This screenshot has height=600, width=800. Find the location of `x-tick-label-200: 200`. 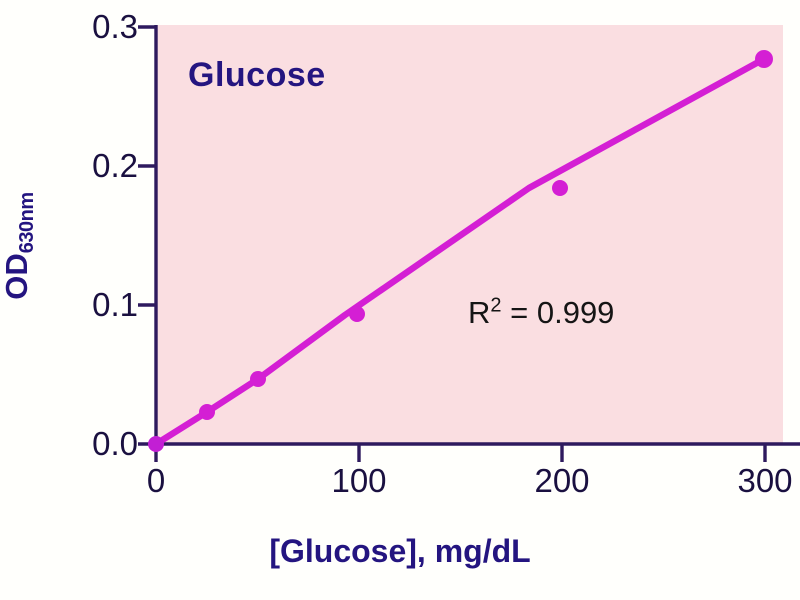

x-tick-label-200: 200 is located at coordinates (562, 480).